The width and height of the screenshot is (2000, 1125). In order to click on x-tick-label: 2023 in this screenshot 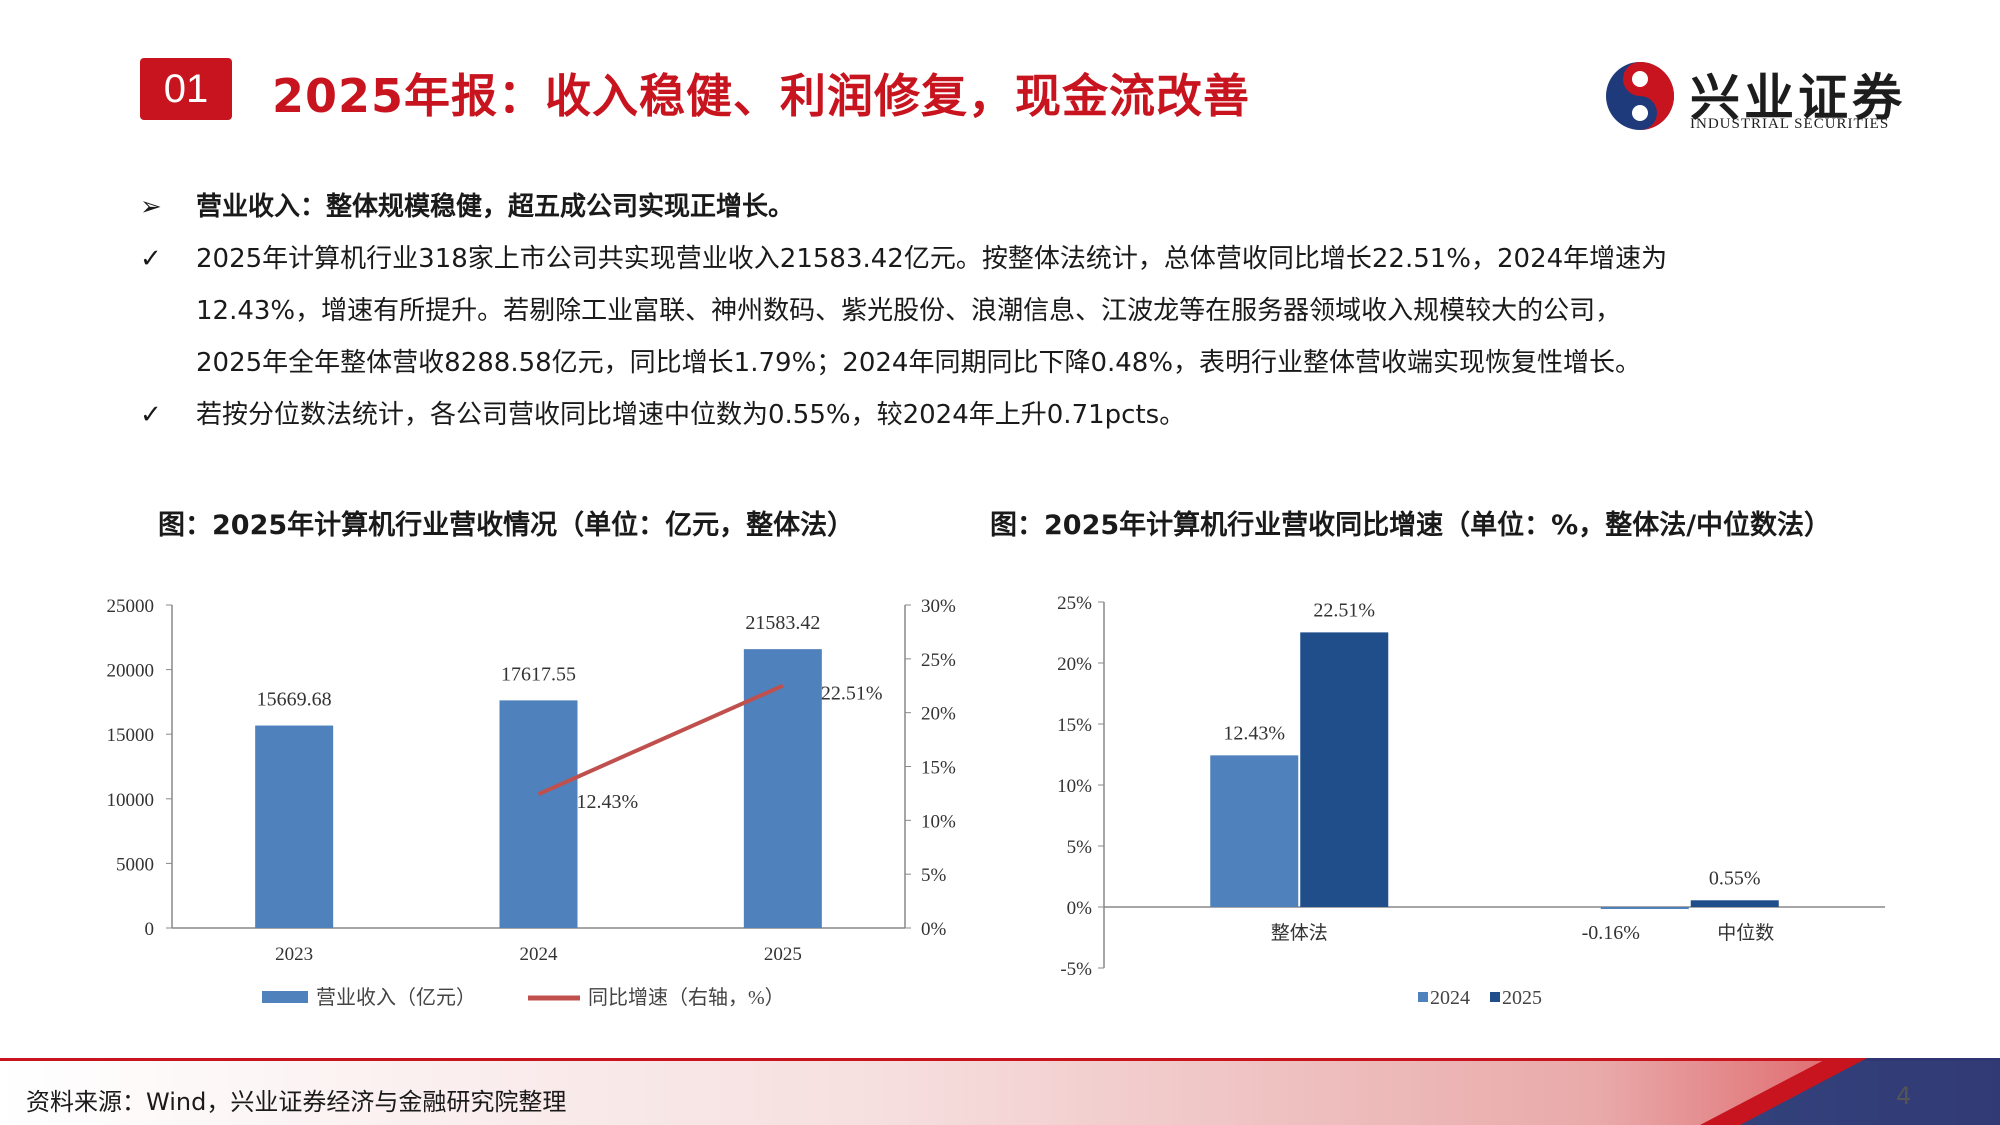, I will do `click(294, 954)`.